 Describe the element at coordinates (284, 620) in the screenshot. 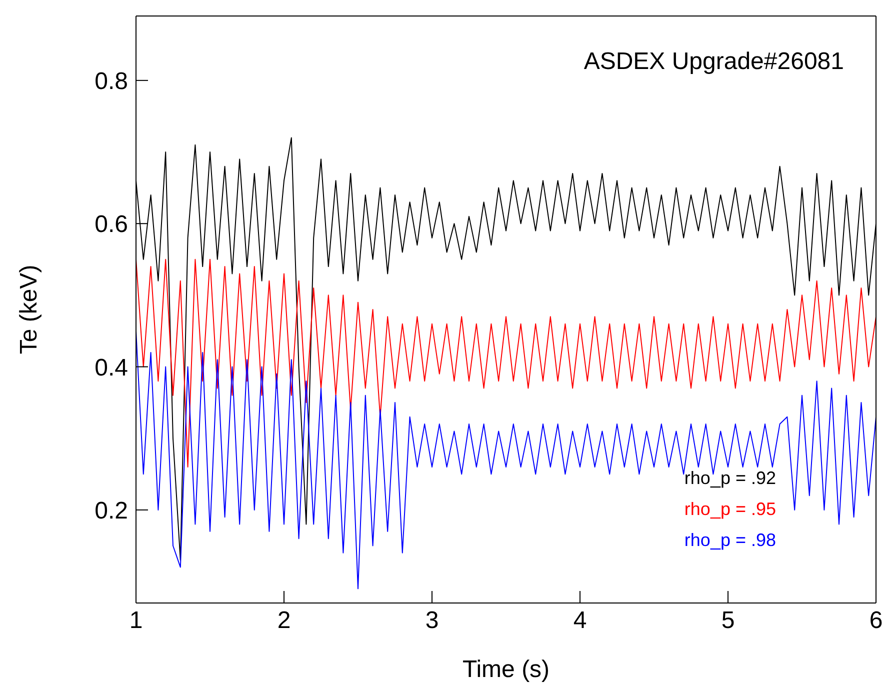

I see `x-tick-label: 2` at that location.